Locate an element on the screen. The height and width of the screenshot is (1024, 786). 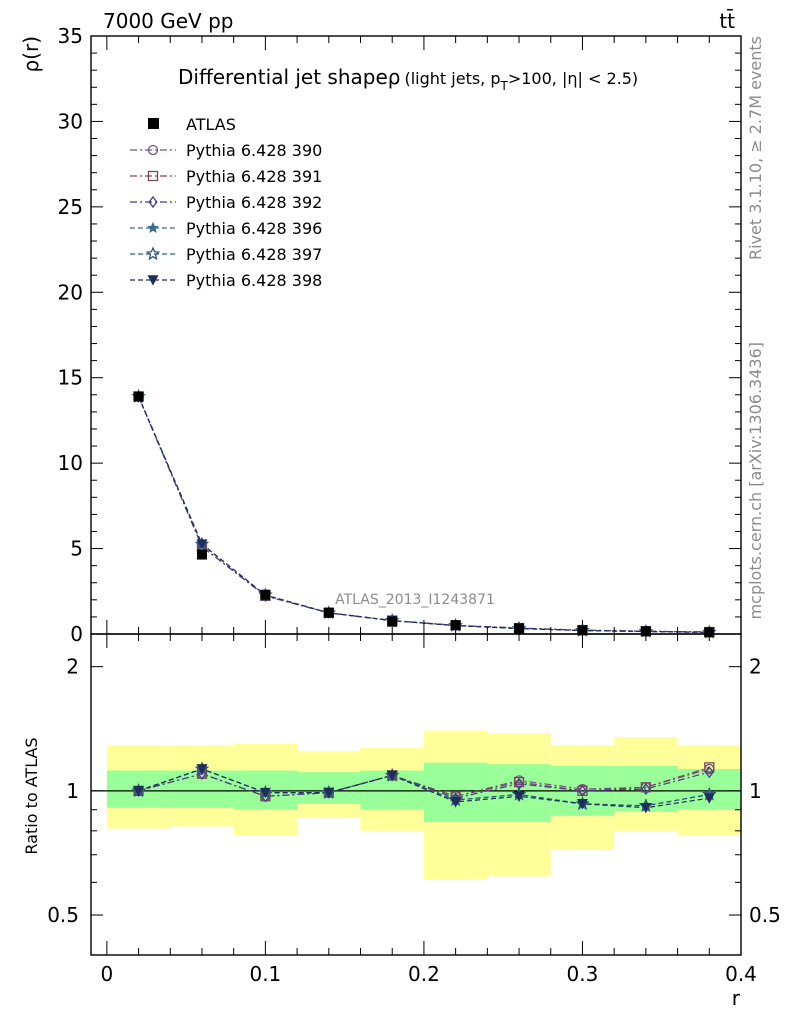
legend-label: Pythia 6.428 391 is located at coordinates (254, 176).